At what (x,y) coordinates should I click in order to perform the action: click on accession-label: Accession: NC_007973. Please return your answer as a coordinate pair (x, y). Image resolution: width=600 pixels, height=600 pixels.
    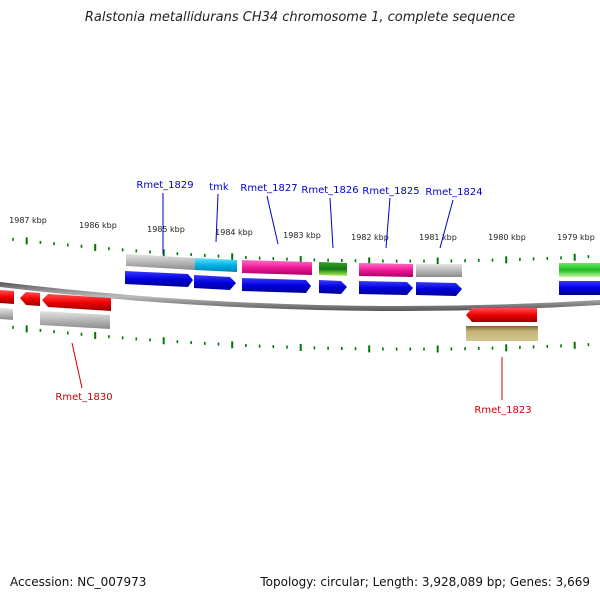
    Looking at the image, I should click on (78, 582).